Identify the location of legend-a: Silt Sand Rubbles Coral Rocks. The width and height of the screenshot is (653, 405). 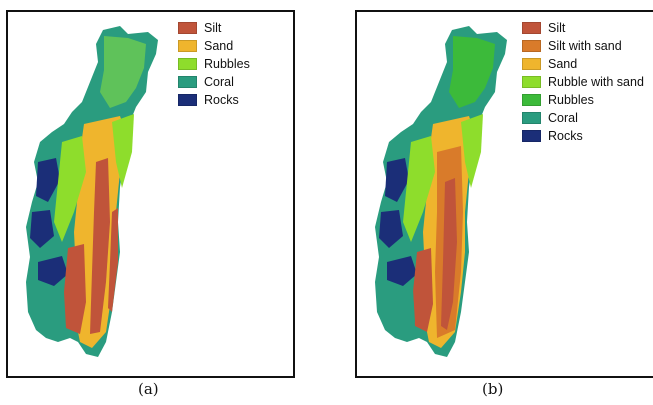
(214, 64).